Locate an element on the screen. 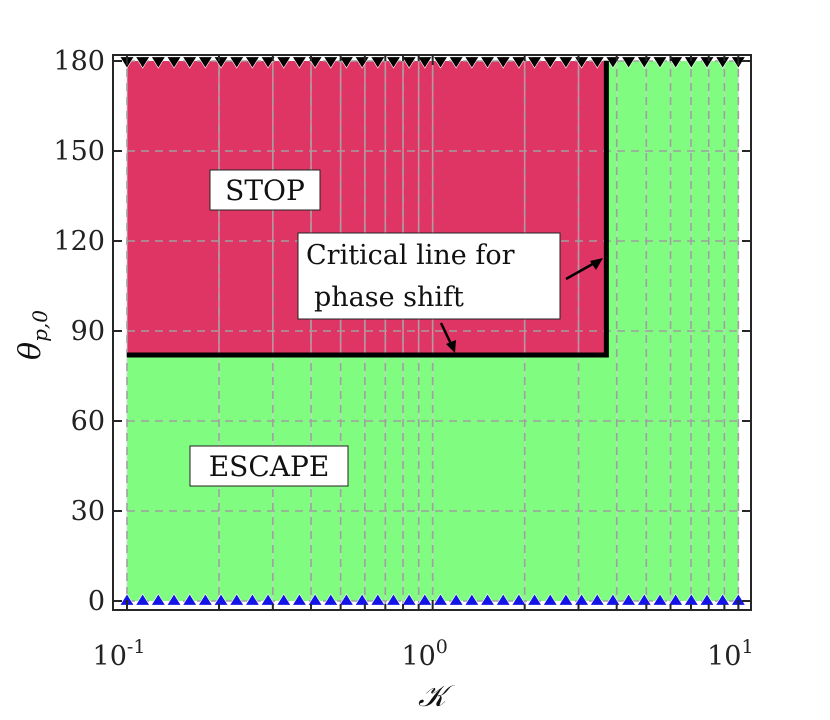  y-tick-label: 0 is located at coordinates (96, 601).